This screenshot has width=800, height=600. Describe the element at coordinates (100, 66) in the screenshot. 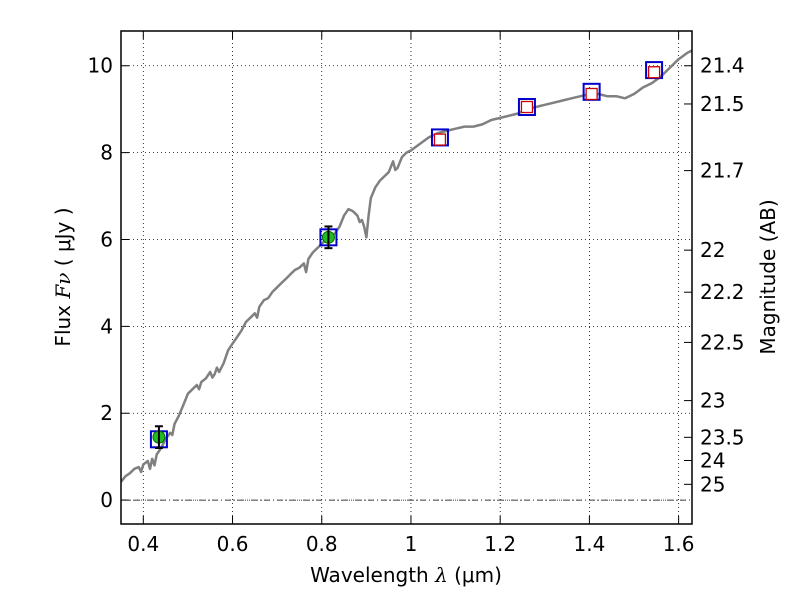

I see `y-tick-label: 10` at that location.